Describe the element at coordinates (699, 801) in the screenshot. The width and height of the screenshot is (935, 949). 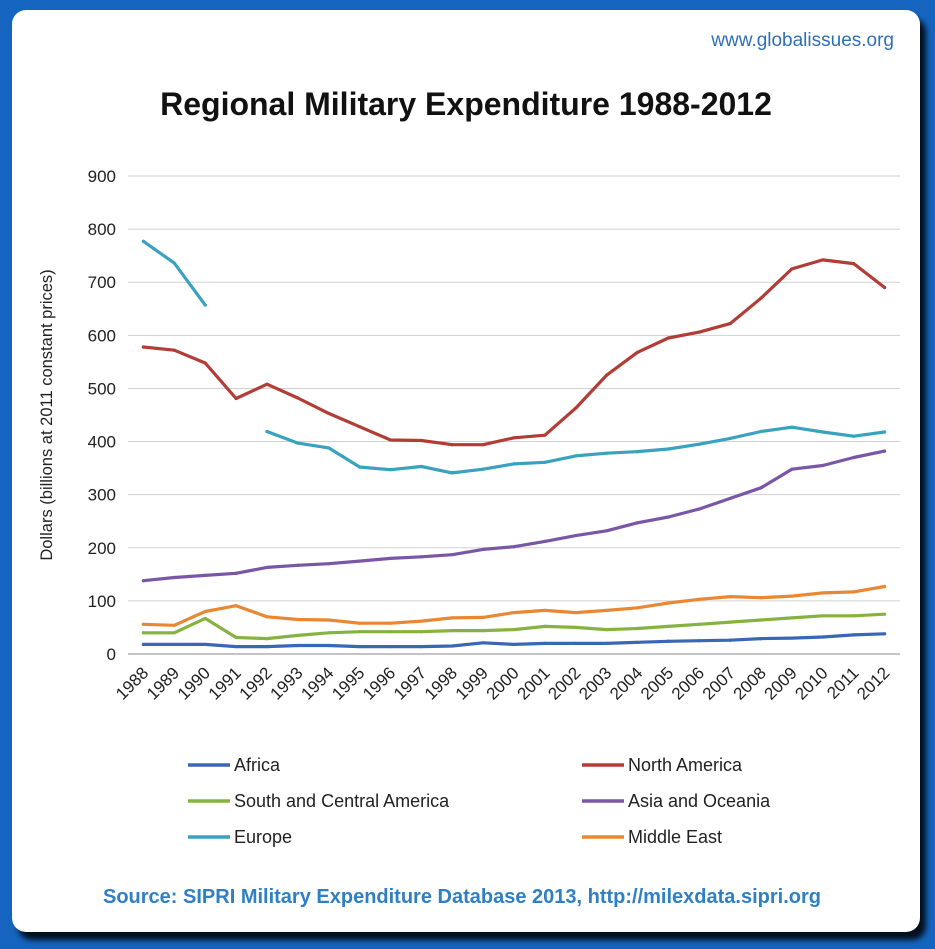
I see `legend-label-asia-and-oceania: Asia and Oceania` at that location.